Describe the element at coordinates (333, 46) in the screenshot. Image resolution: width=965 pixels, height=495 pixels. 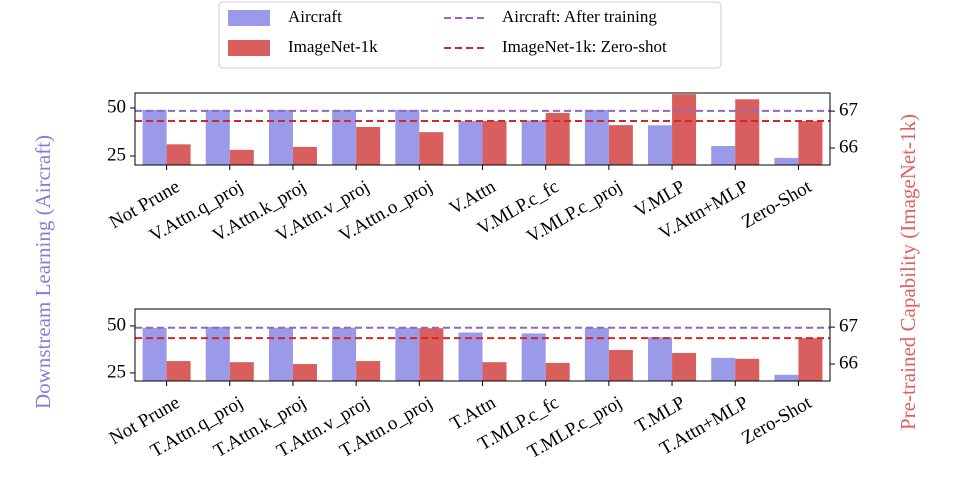
I see `legend-label: ImageNet-1k` at that location.